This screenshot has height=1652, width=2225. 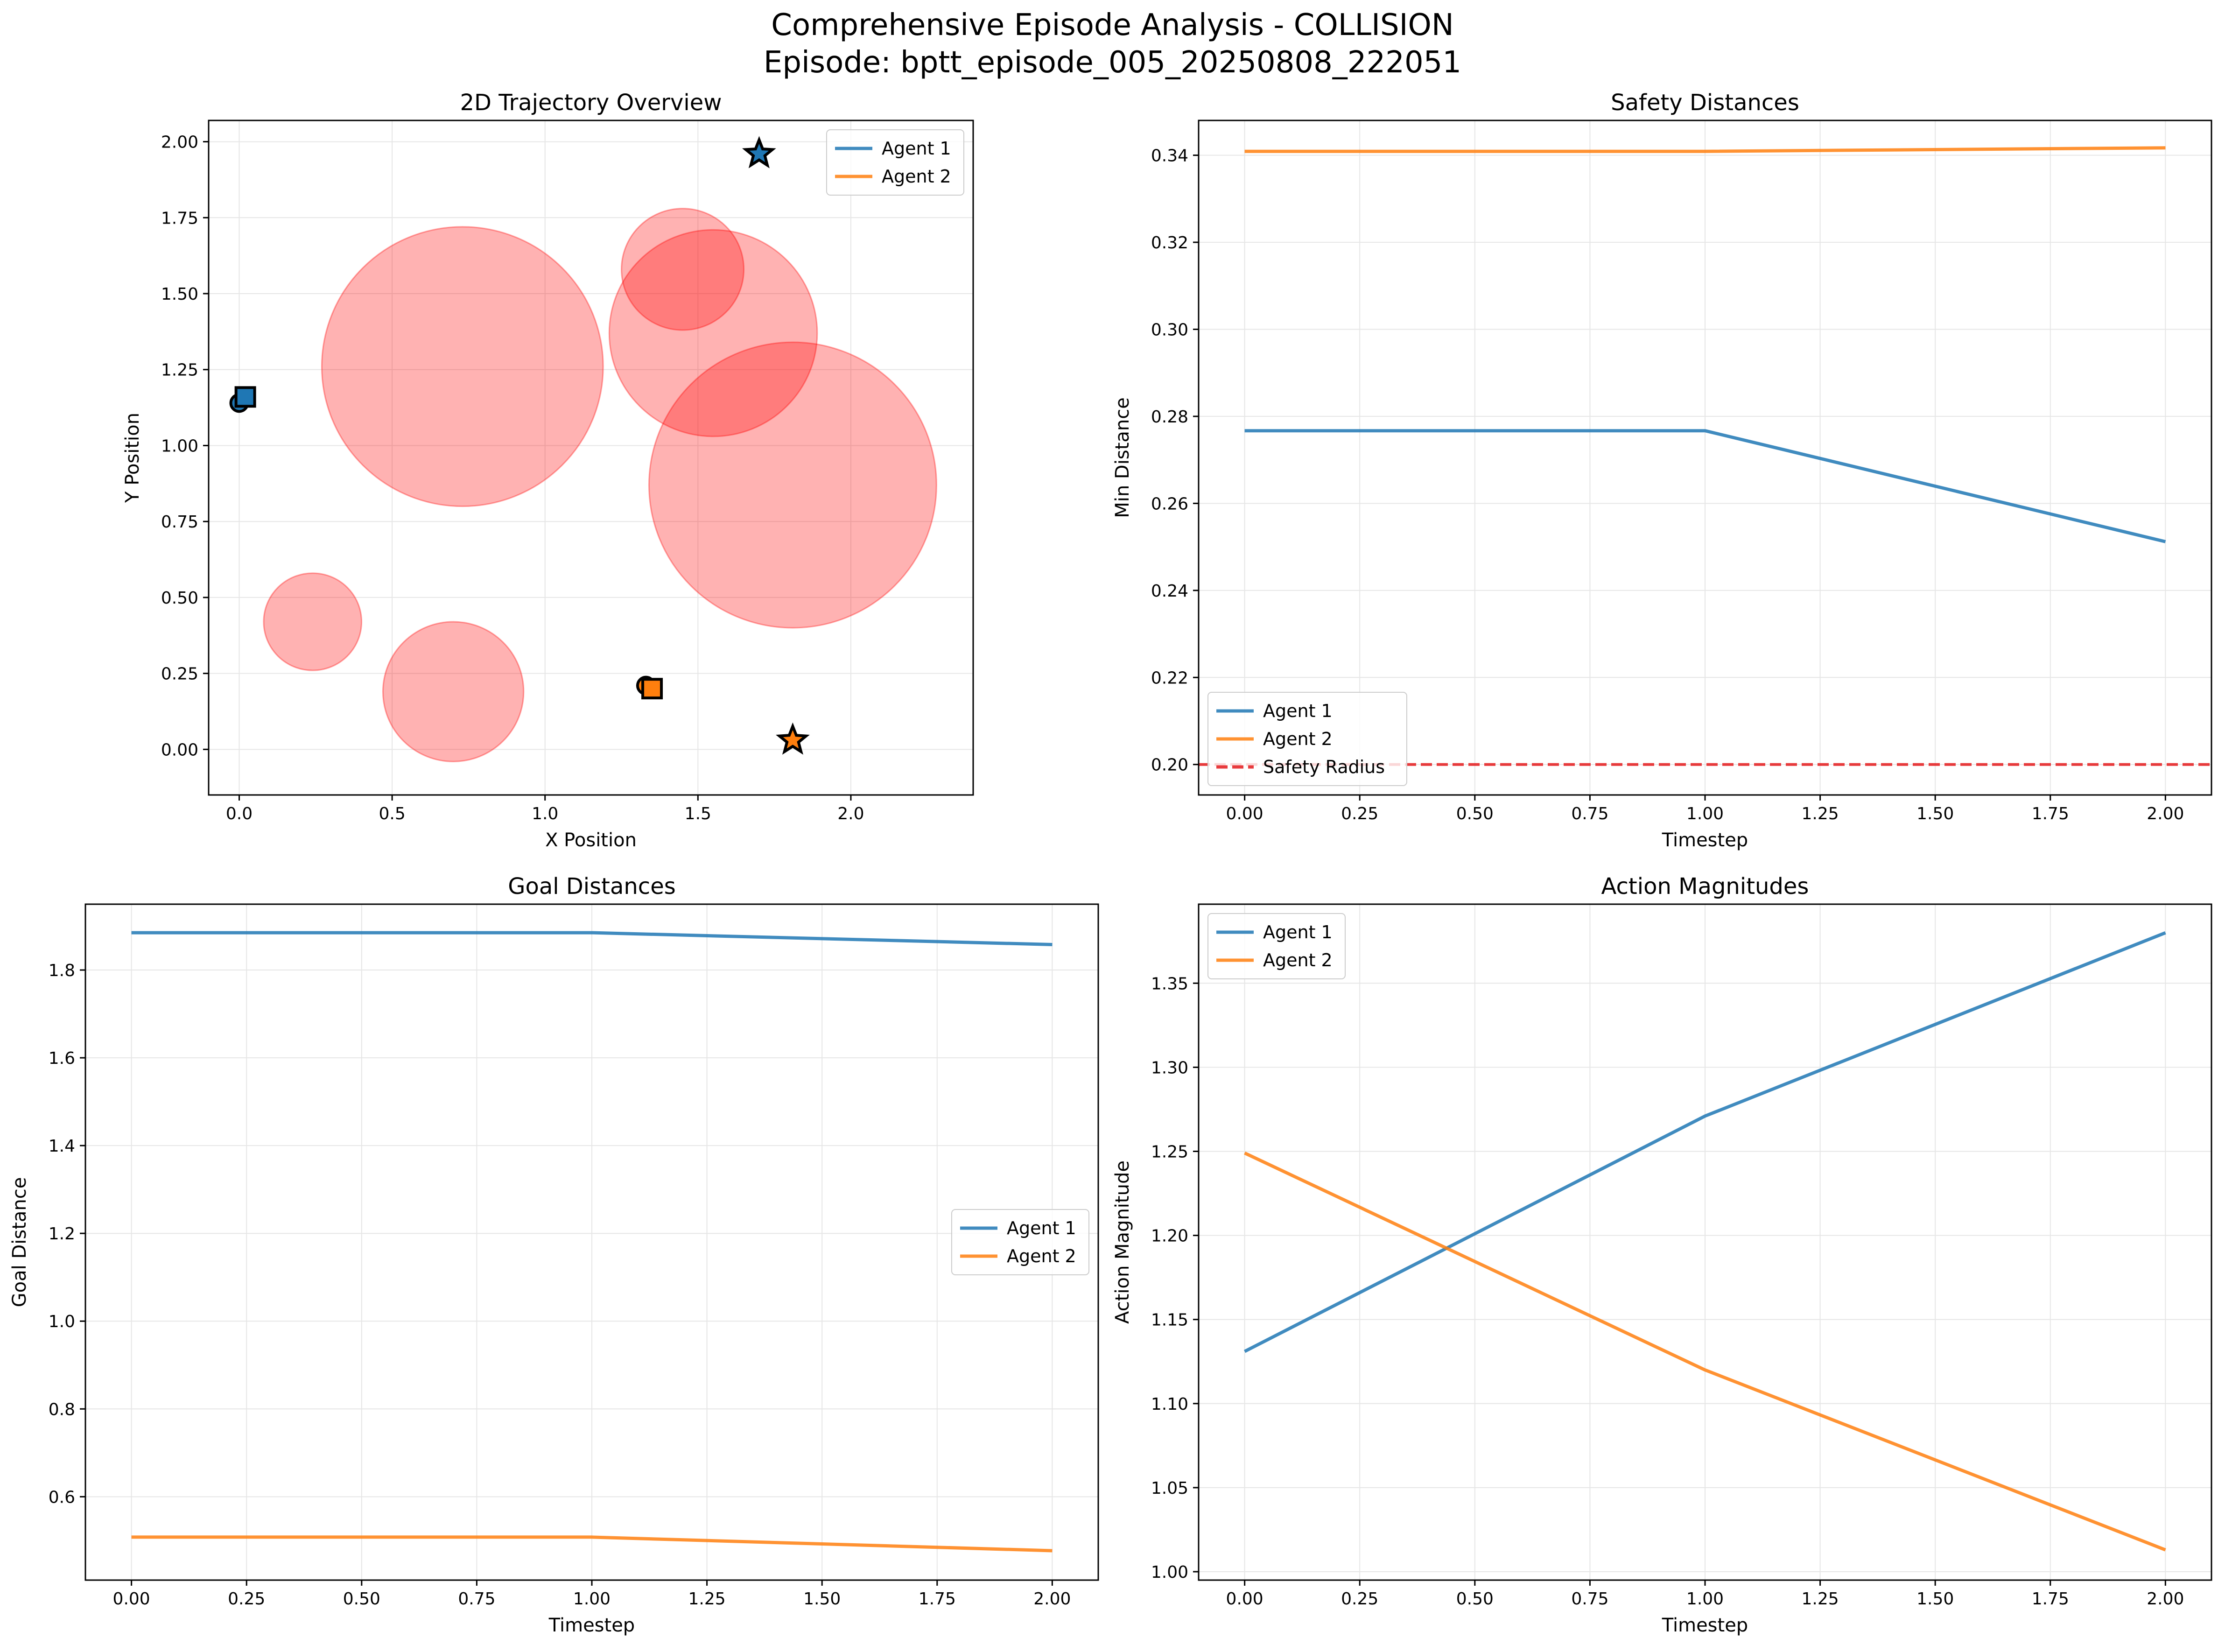 I want to click on y-tick-label: 1.6, so click(x=62, y=1058).